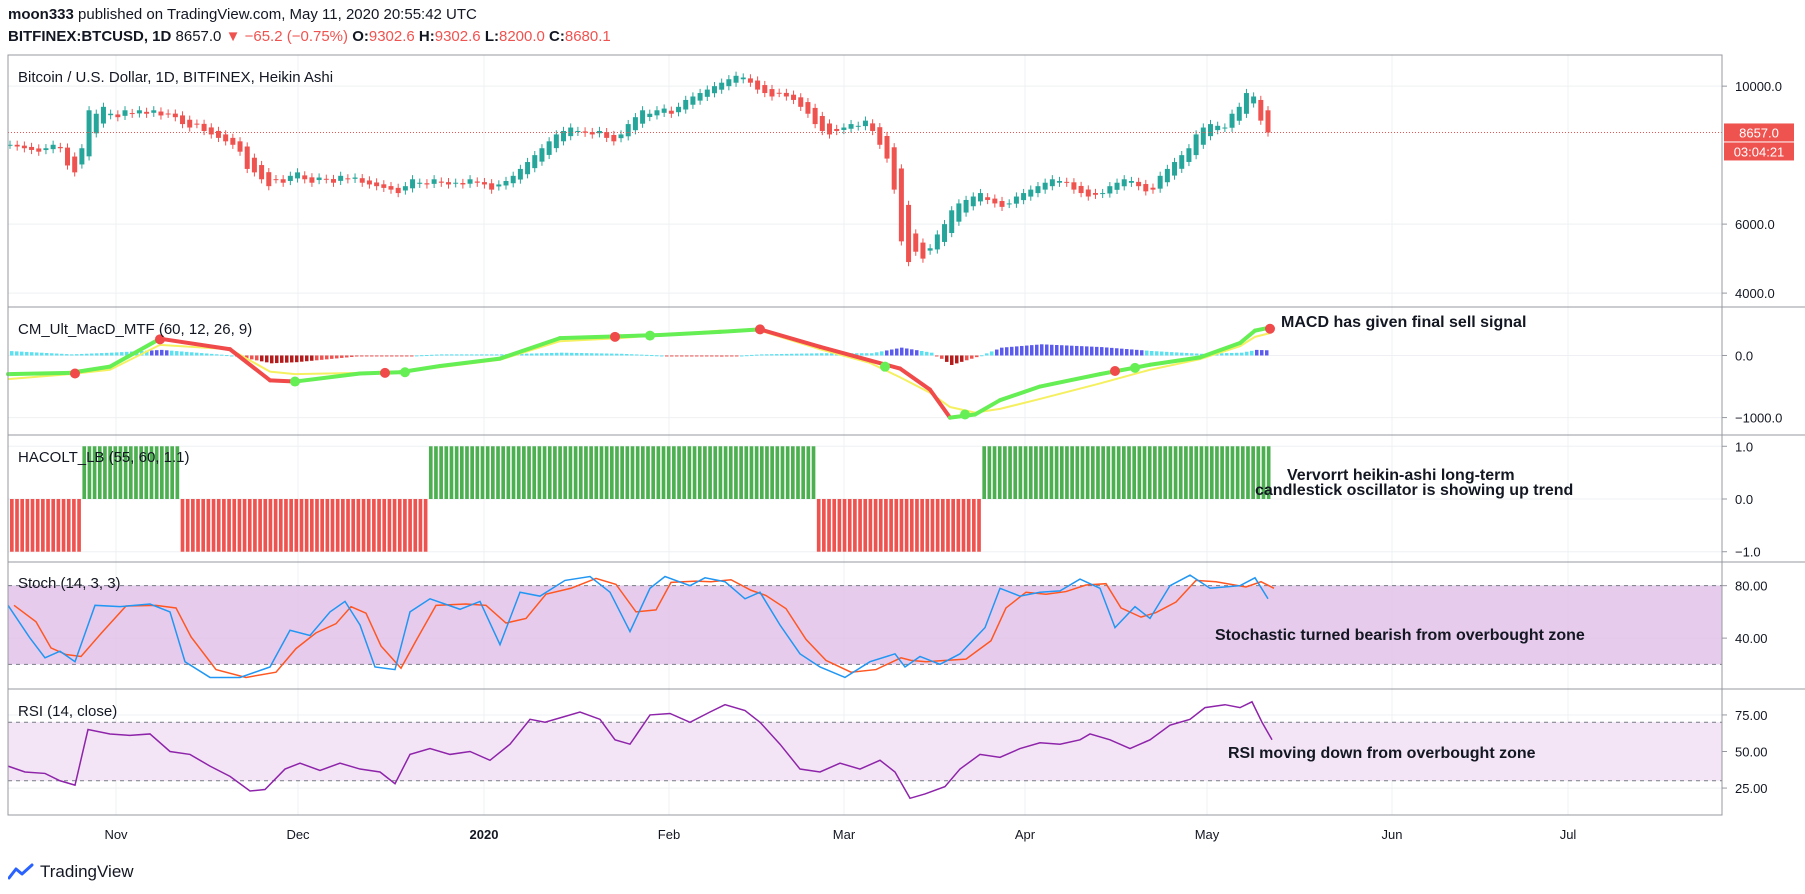 This screenshot has height=894, width=1805. I want to click on macd-line-segment, so click(740, 330).